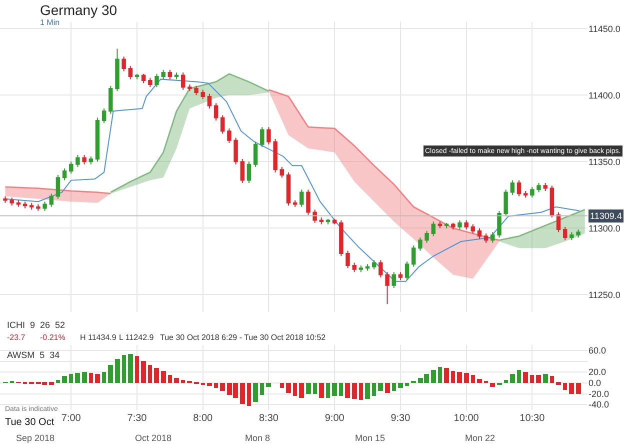 The image size is (625, 444). What do you see at coordinates (53, 337) in the screenshot?
I see `text: -0.21%` at bounding box center [53, 337].